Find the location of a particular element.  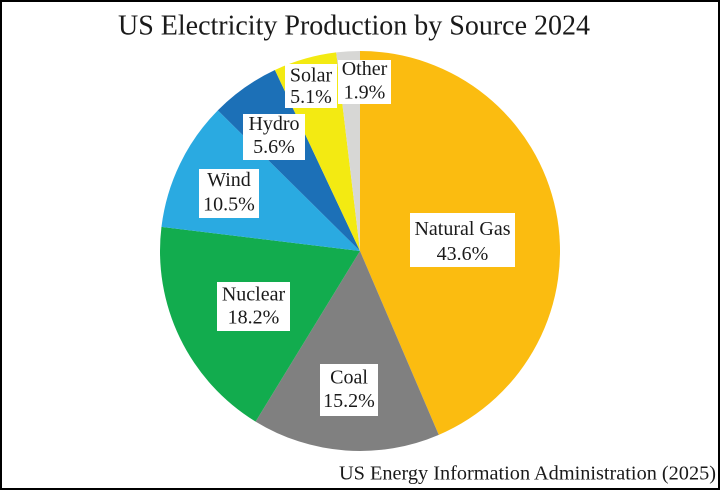

svg-text: 5.6% is located at coordinates (274, 147).